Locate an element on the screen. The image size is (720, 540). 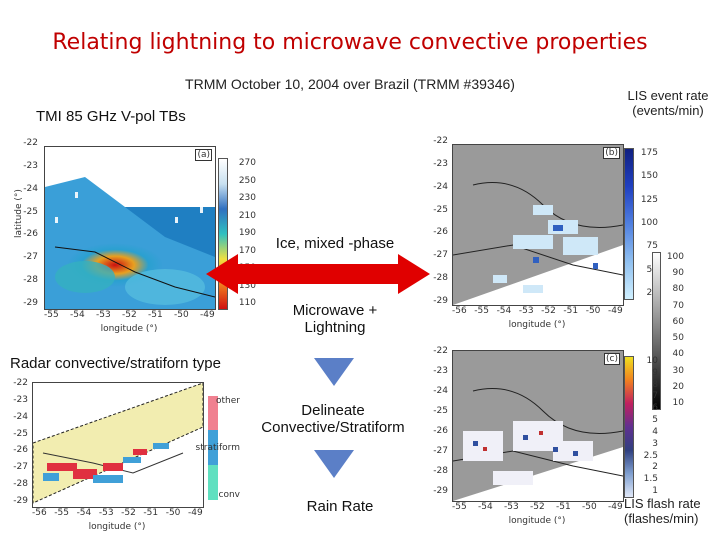
panel-b-ytick: -23 is located at coordinates (440, 163).